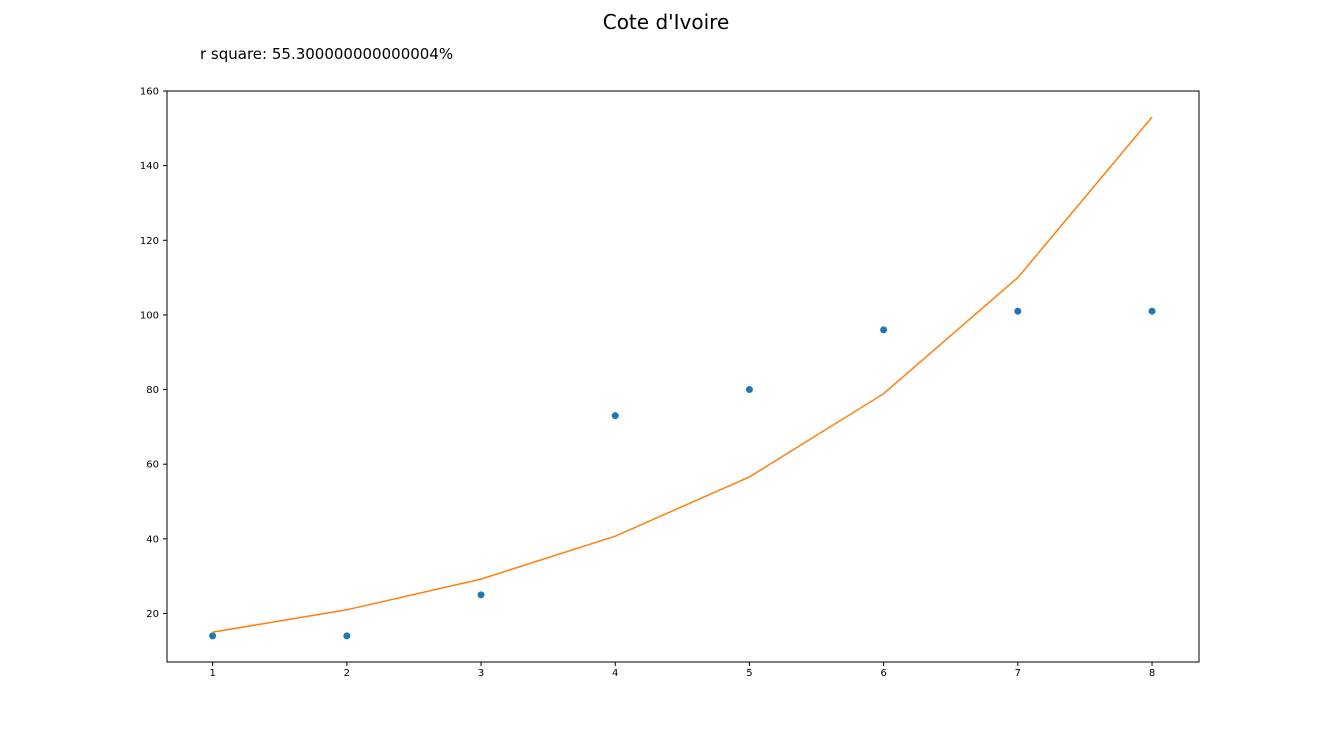 This screenshot has width=1332, height=756. What do you see at coordinates (749, 673) in the screenshot?
I see `x-tick-label: 5` at bounding box center [749, 673].